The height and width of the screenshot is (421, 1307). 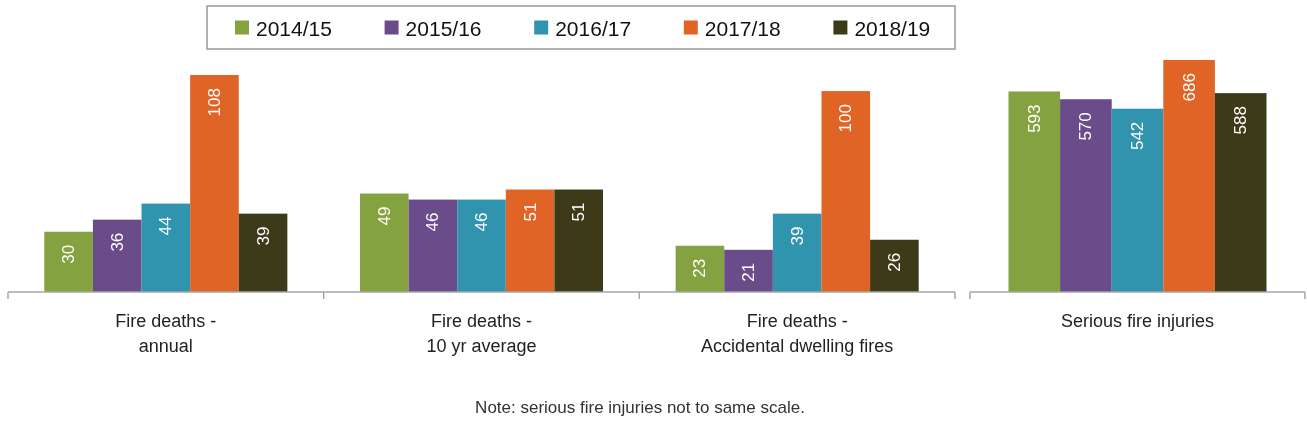 I want to click on x-tick-label: Fire deaths - annual, so click(x=166, y=333).